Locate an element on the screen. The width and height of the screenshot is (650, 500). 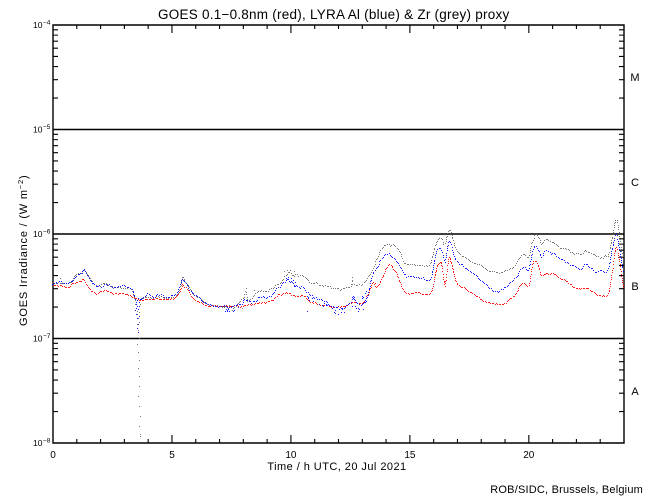
svg-text: 0 is located at coordinates (53, 455).